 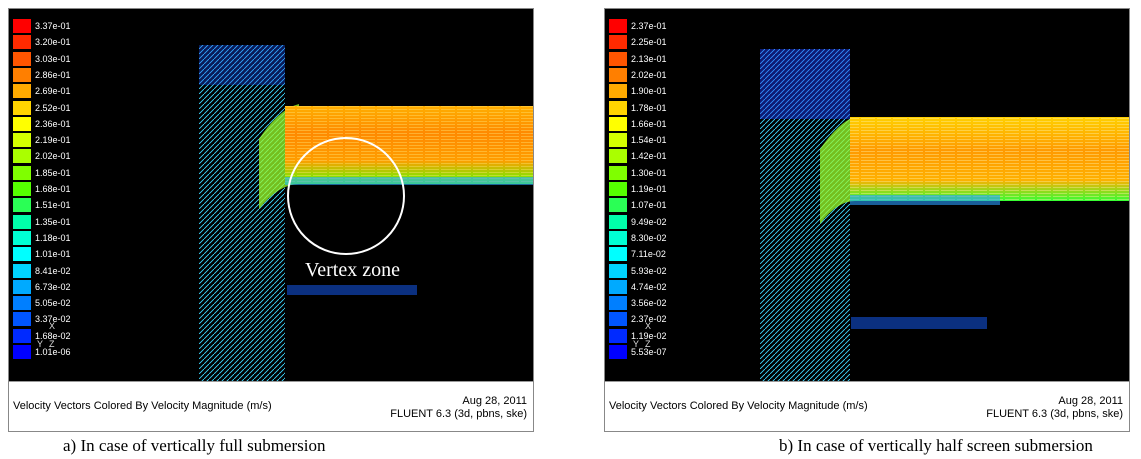 I want to click on legend-label: 1.85e-01, so click(x=53, y=172).